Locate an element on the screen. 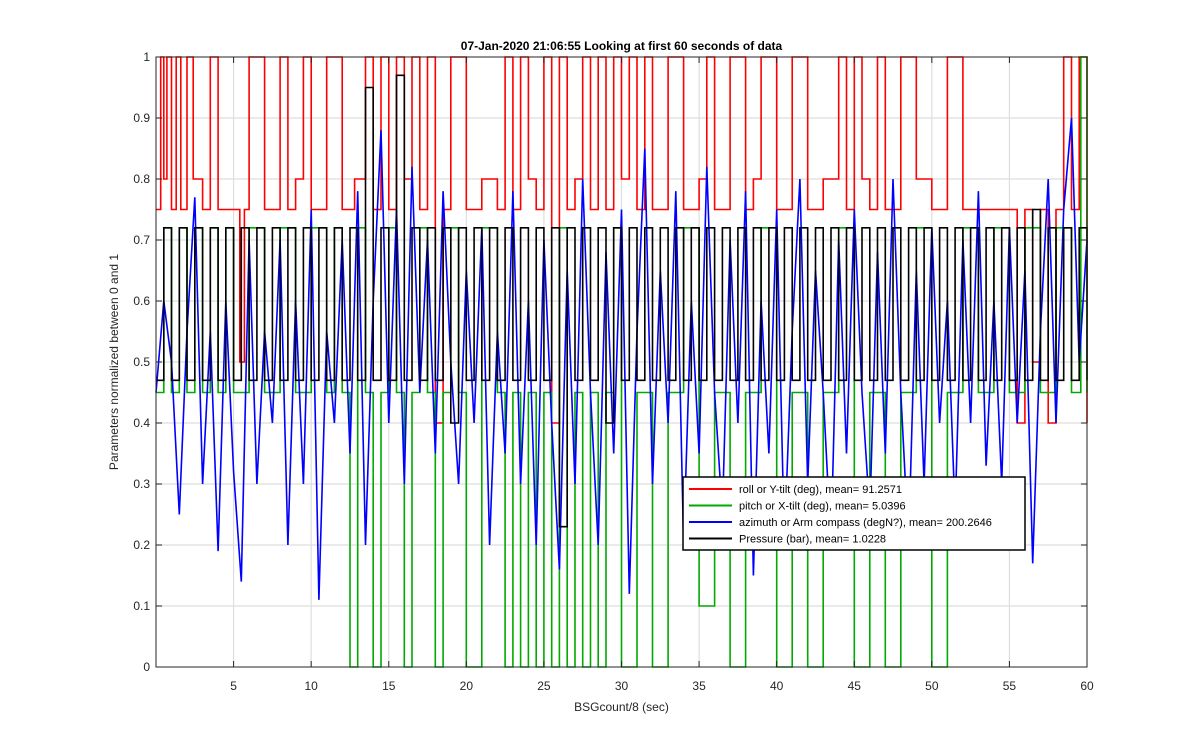 This screenshot has height=750, width=1200. y-tick-label: 0.6 is located at coordinates (141, 301).